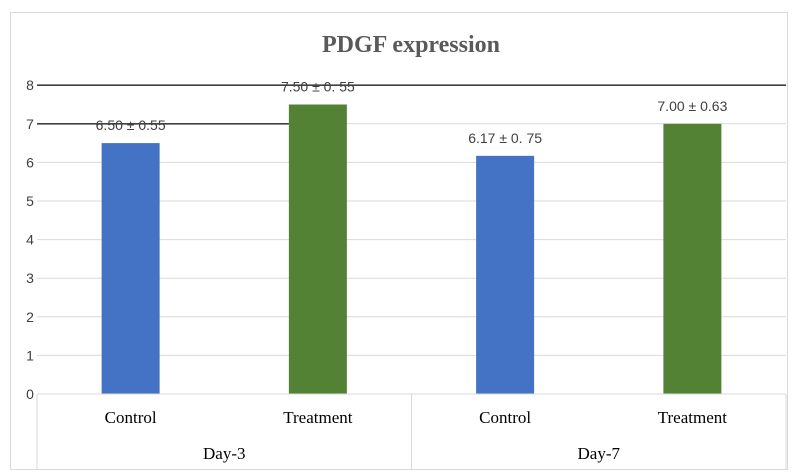 The image size is (800, 476). What do you see at coordinates (505, 274) in the screenshot?
I see `bar-day-7-control` at bounding box center [505, 274].